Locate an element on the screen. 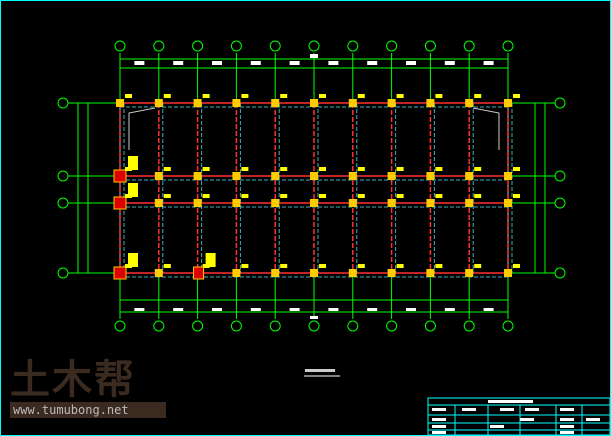  watermark-logo: 土木帮 www.tumubong.net is located at coordinates (88, 388).